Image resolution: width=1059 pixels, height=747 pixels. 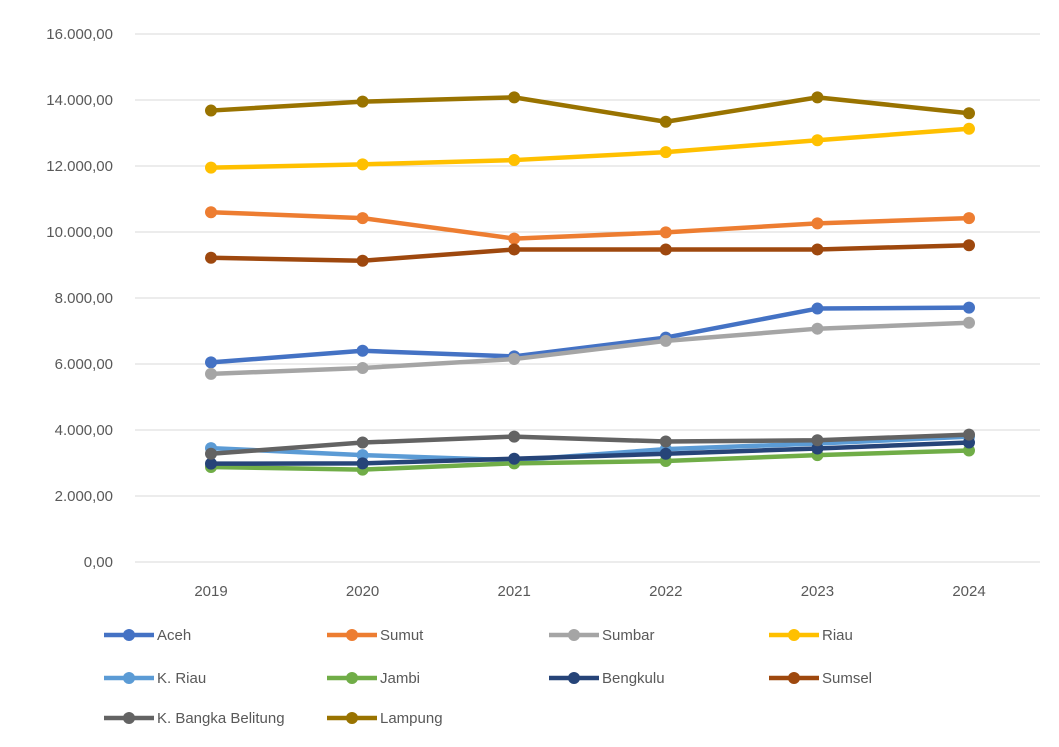 I want to click on legend-item: K. Riau, so click(x=155, y=678).